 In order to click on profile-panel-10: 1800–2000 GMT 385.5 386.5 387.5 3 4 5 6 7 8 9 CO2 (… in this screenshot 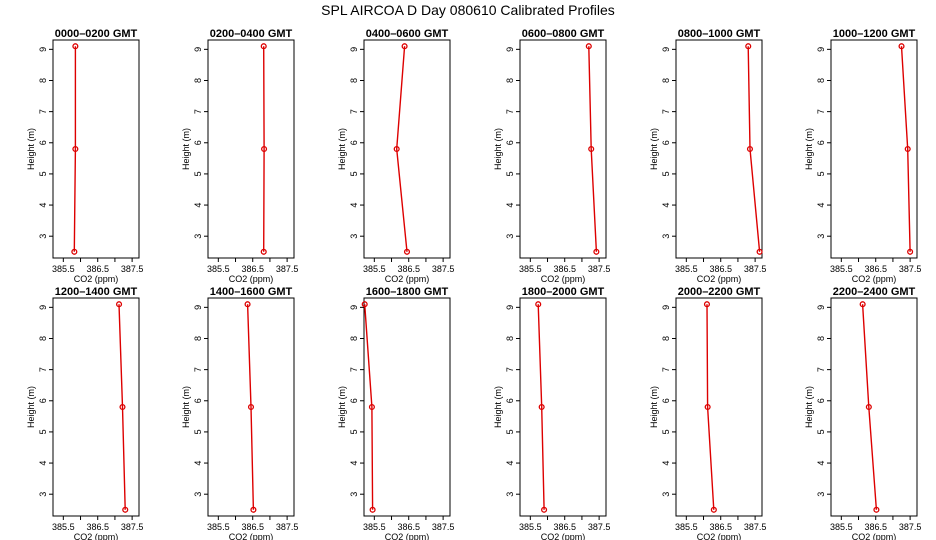, I will do `click(551, 413)`.